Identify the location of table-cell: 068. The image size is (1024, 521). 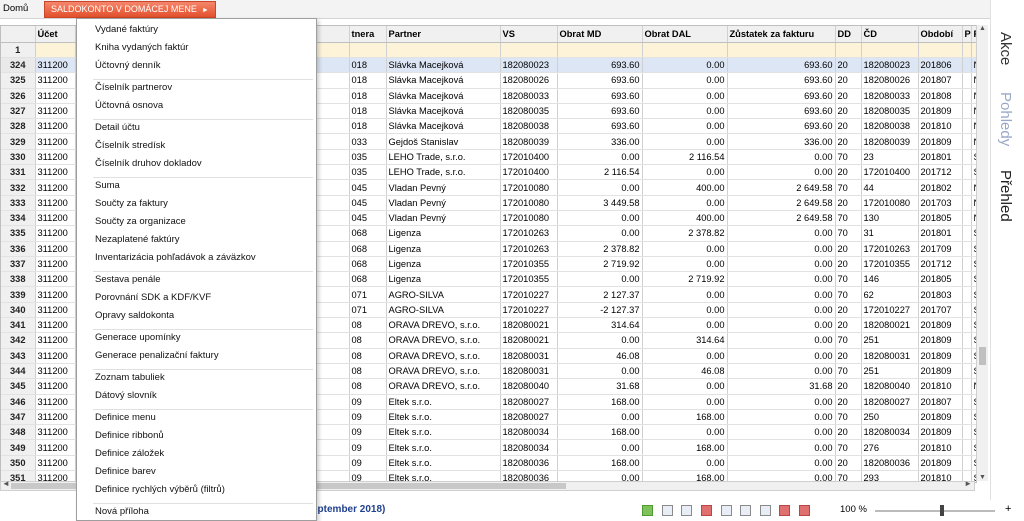
(368, 279).